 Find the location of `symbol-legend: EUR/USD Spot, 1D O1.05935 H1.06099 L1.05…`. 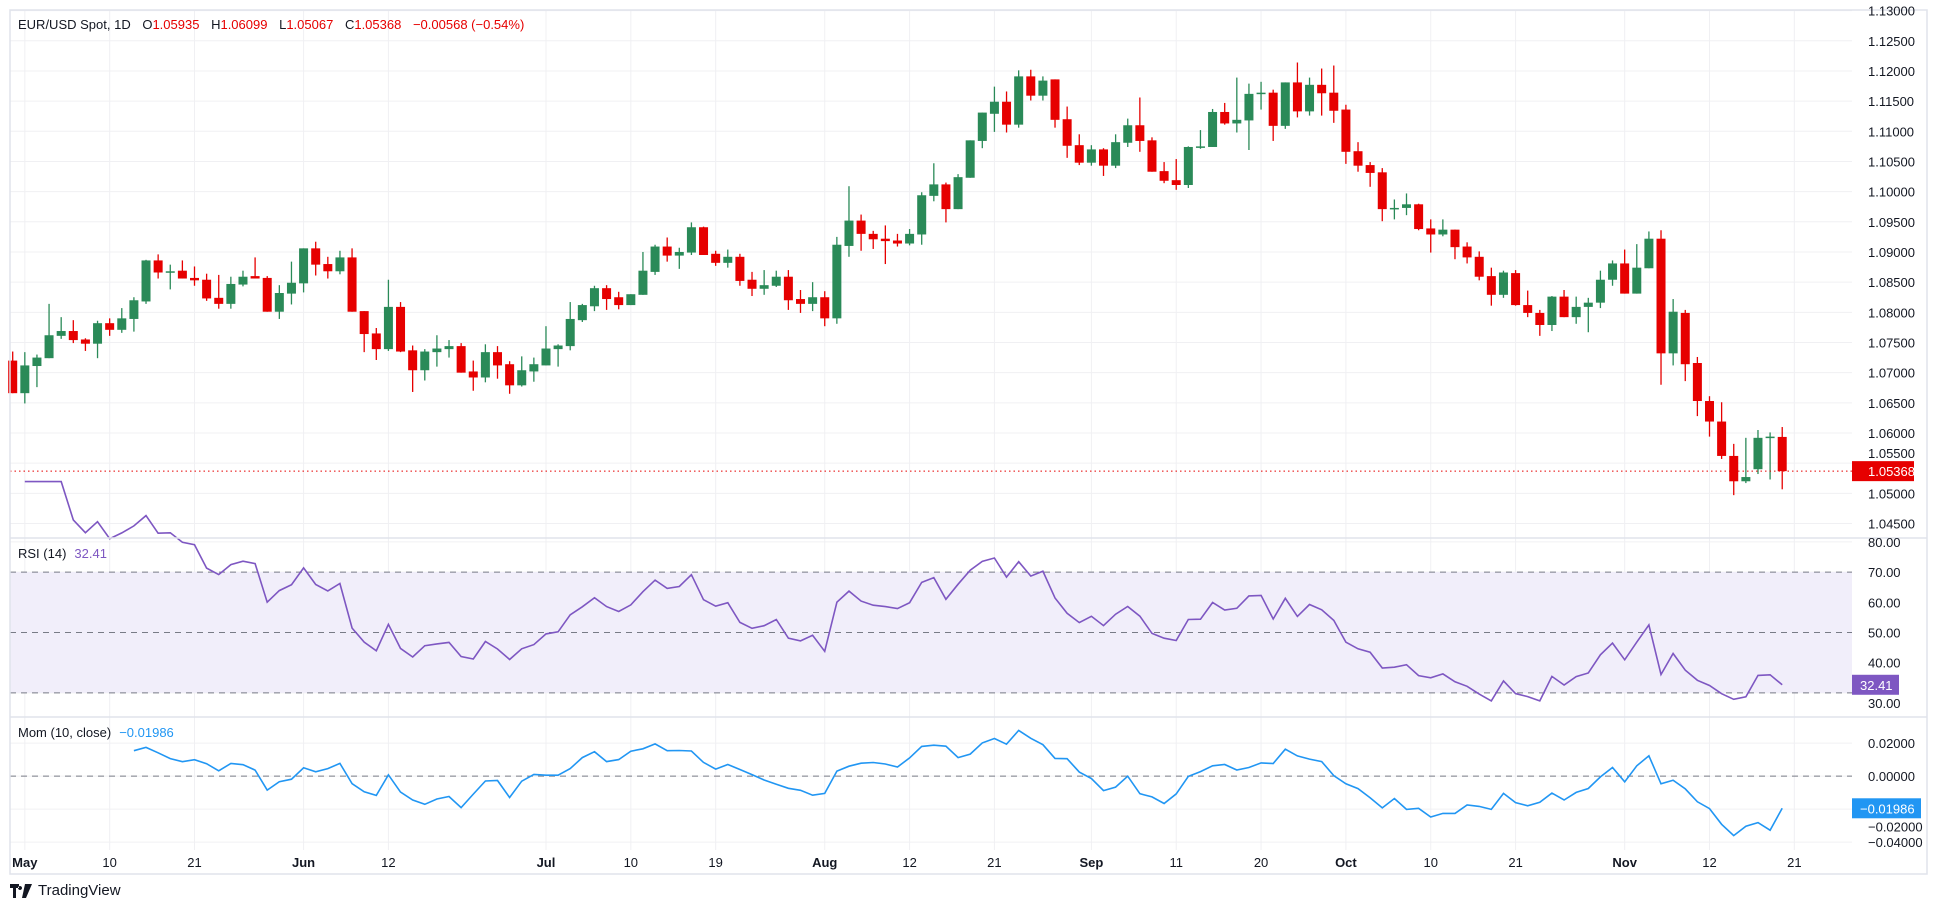

symbol-legend: EUR/USD Spot, 1D O1.05935 H1.06099 L1.05… is located at coordinates (272, 24).